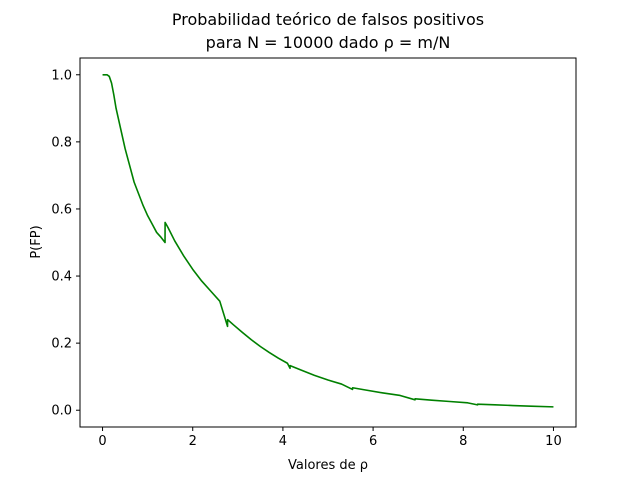 The width and height of the screenshot is (640, 480). What do you see at coordinates (328, 19) in the screenshot?
I see `chart-title-line1: Probabilidad teórico de falsos positivos` at bounding box center [328, 19].